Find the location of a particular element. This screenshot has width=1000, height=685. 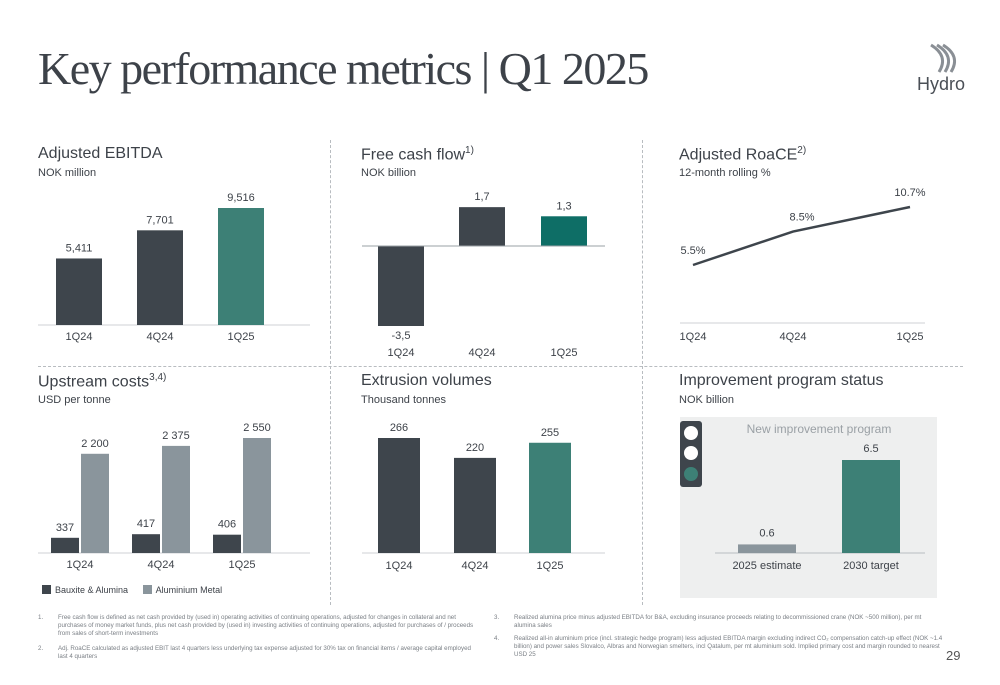

data-label: -3,5 is located at coordinates (401, 336).